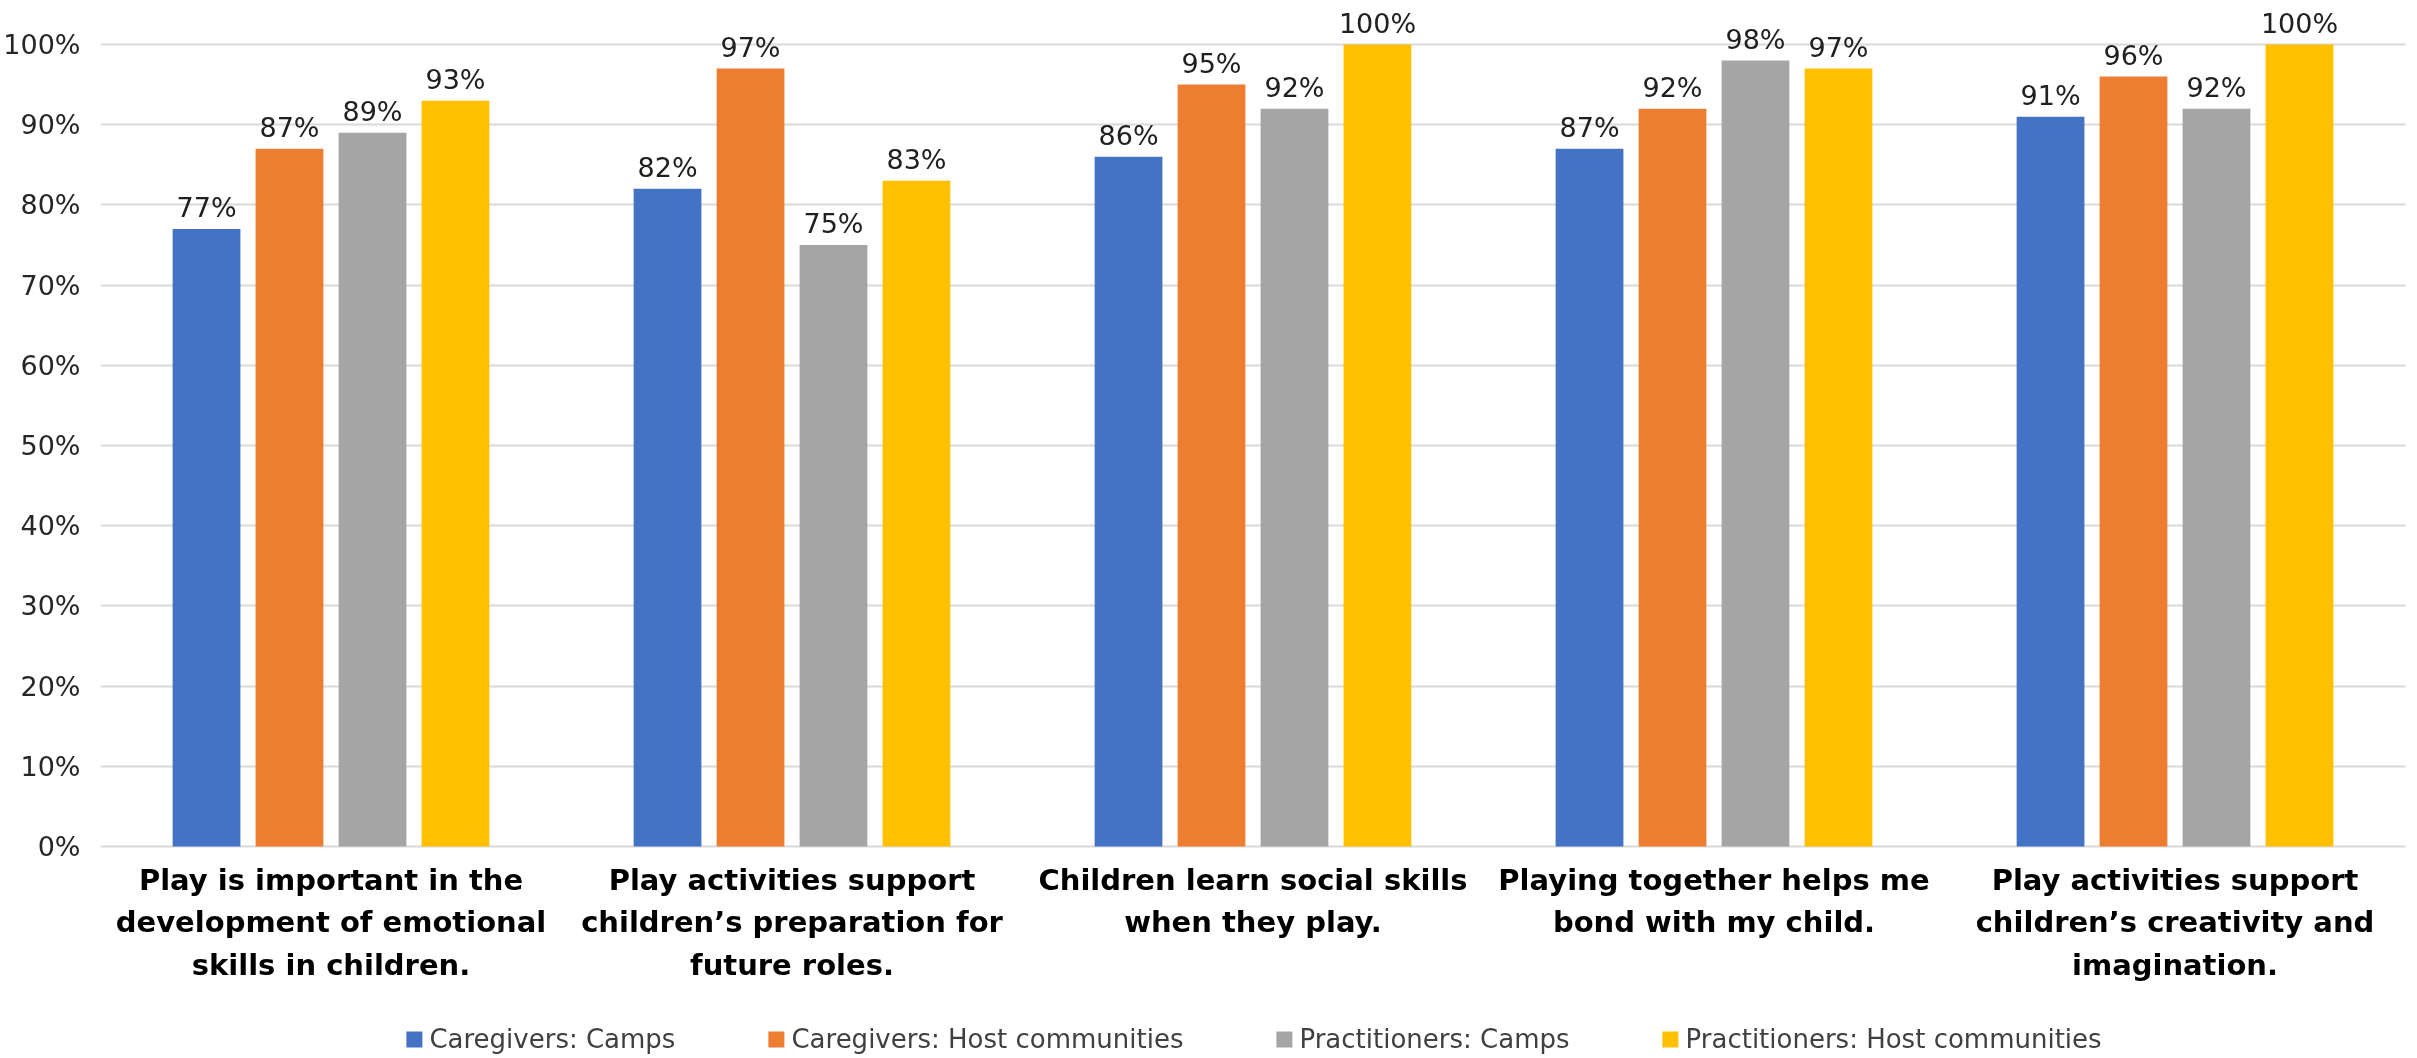 This screenshot has width=2417, height=1058. I want to click on y-tick-label: 50%, so click(50, 445).